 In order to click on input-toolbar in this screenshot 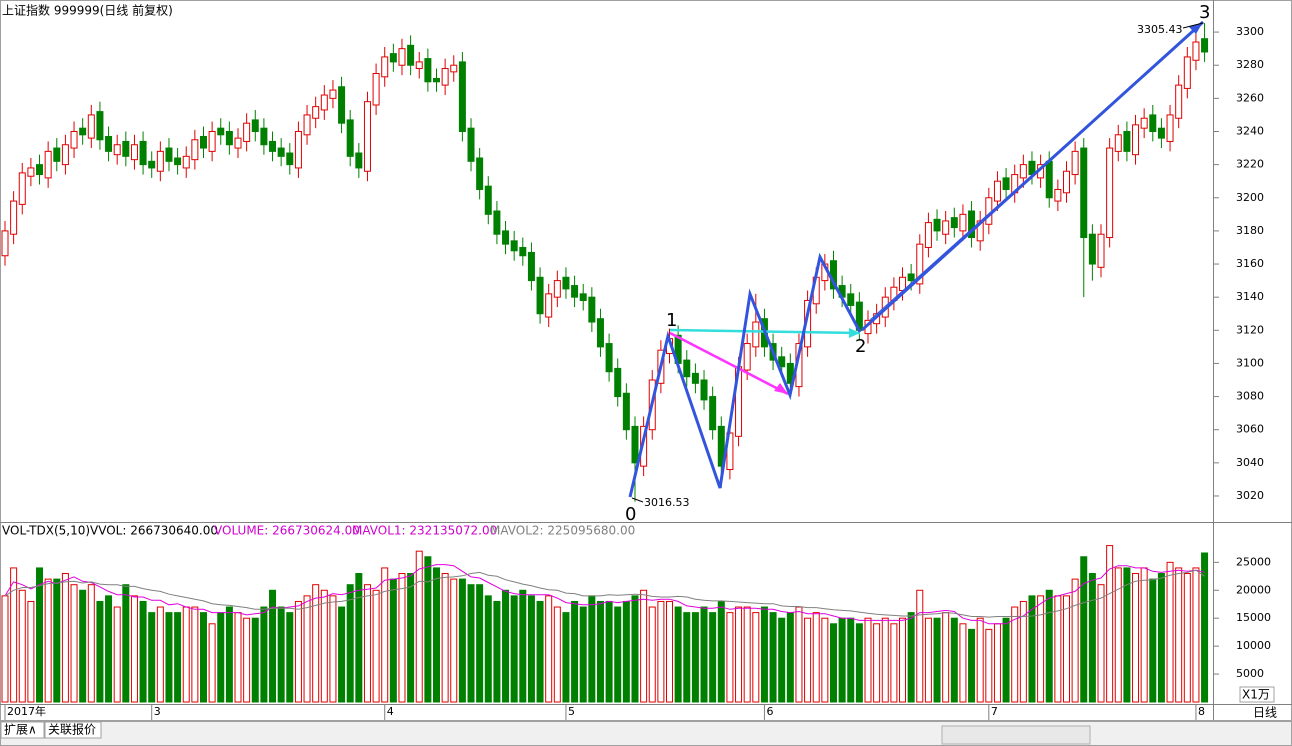, I will do `click(1016, 735)`.